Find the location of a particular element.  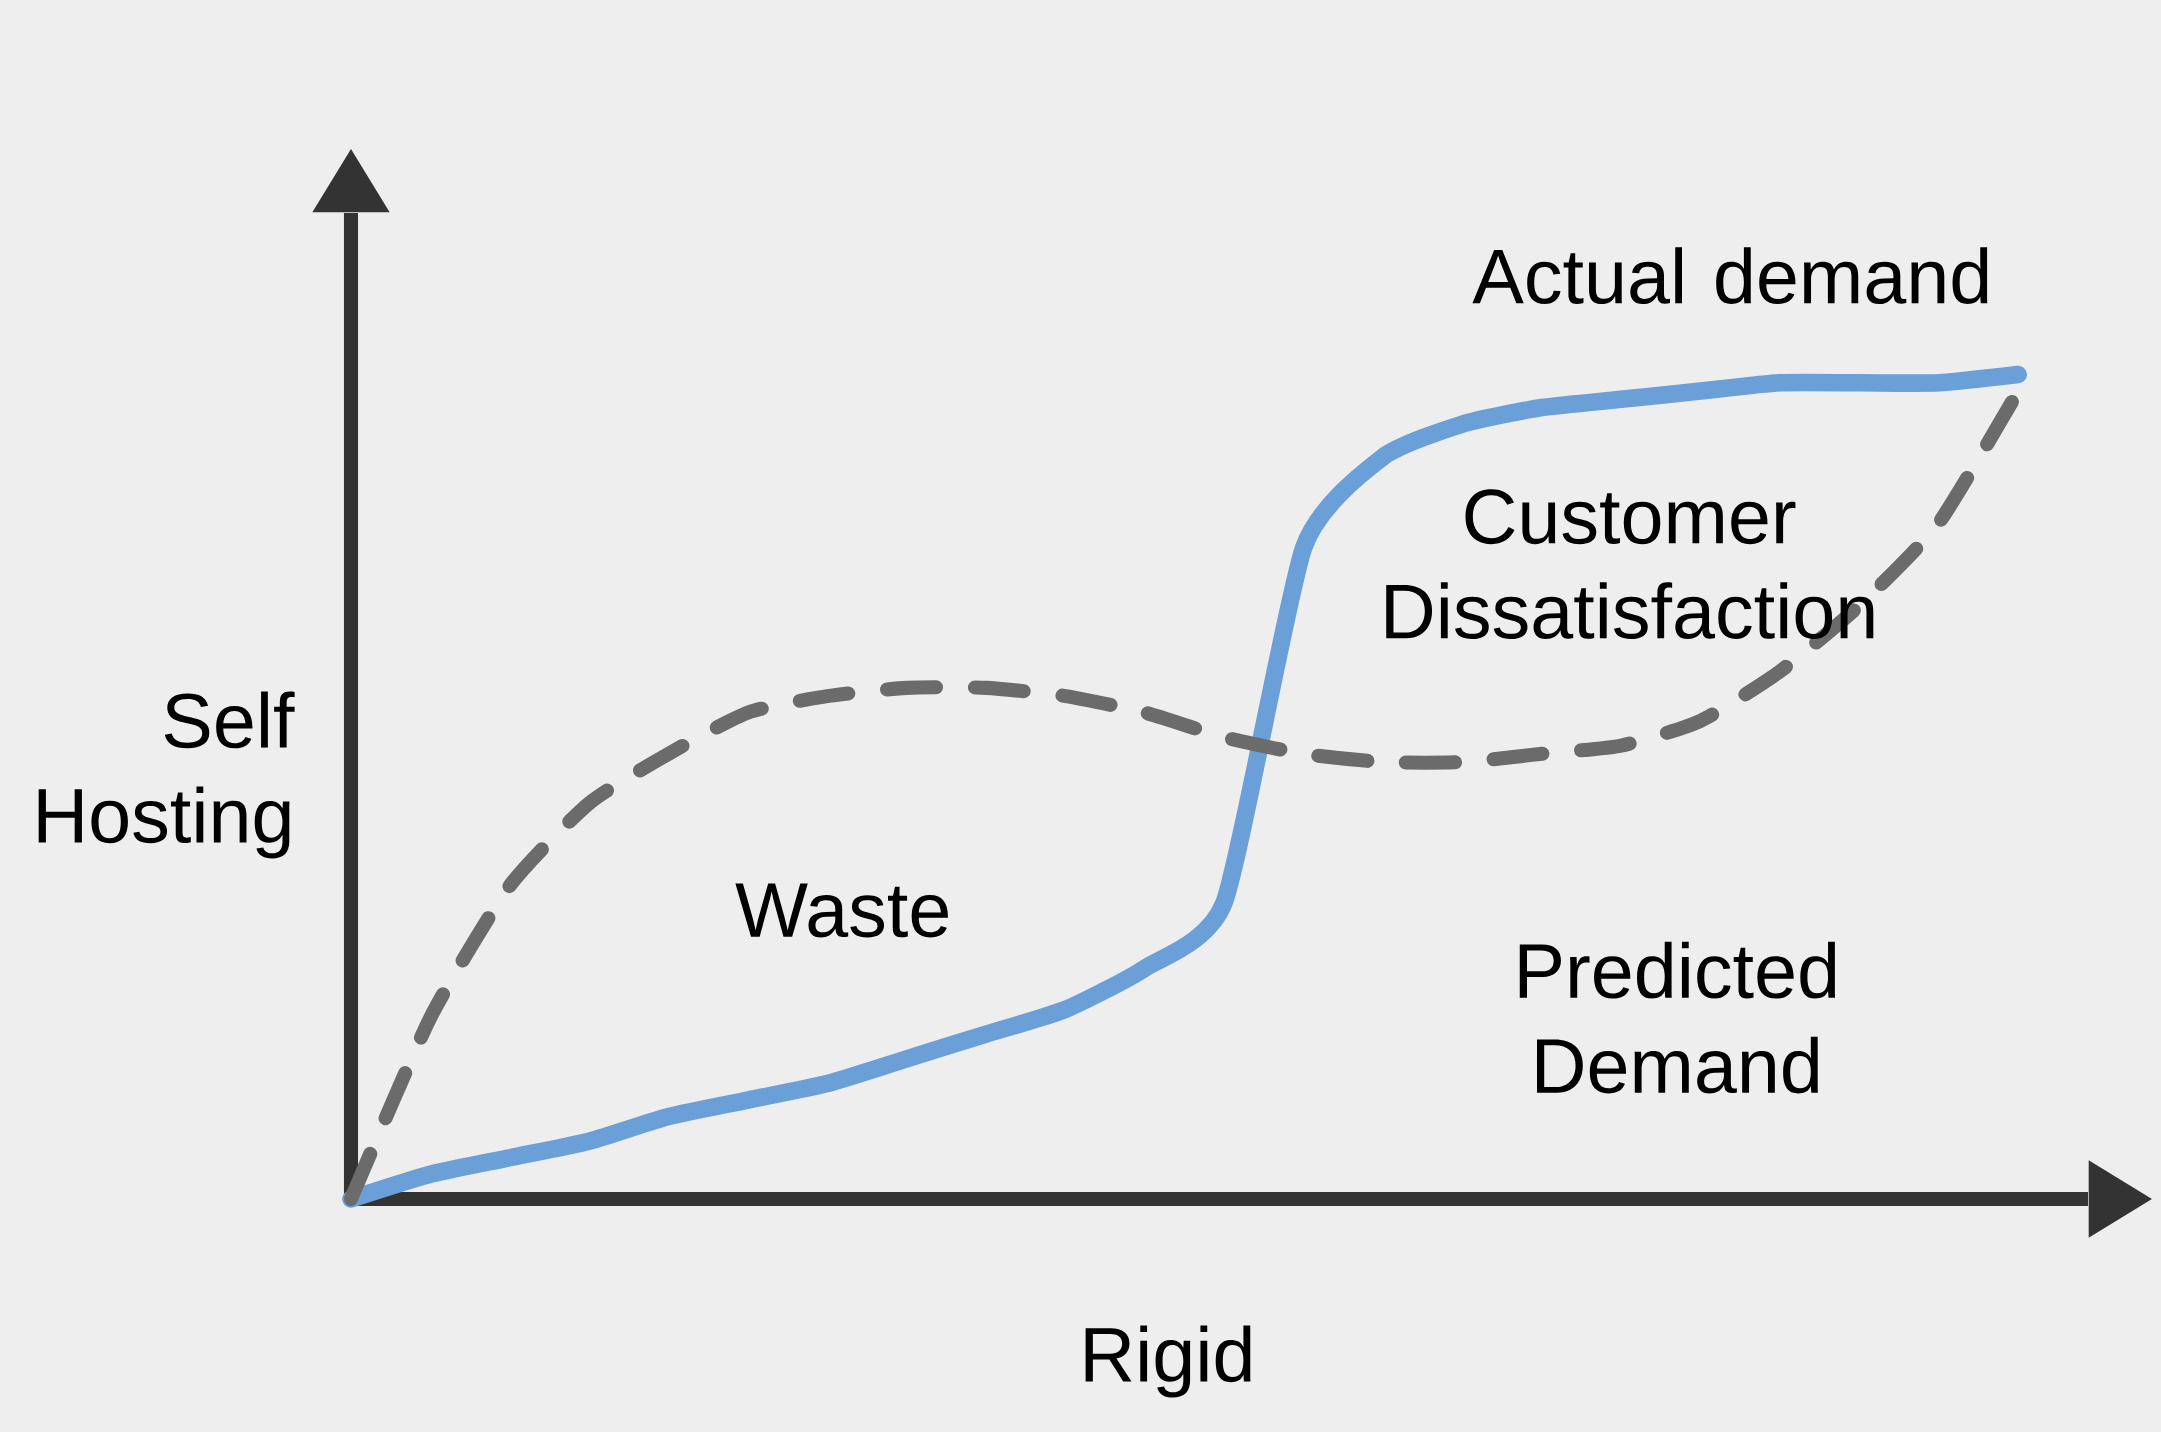

annotation: Waste is located at coordinates (841, 910).